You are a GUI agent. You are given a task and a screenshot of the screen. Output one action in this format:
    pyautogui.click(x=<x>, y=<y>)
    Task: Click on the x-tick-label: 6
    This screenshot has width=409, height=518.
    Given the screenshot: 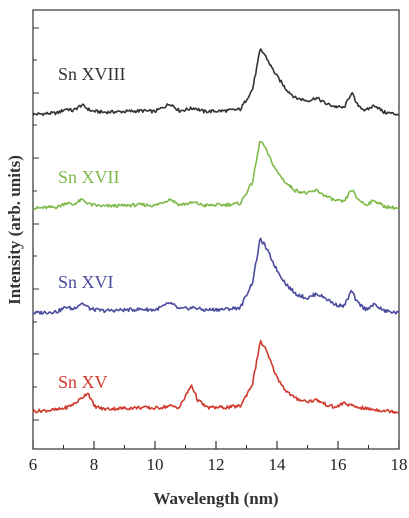 What is the action you would take?
    pyautogui.click(x=33, y=464)
    